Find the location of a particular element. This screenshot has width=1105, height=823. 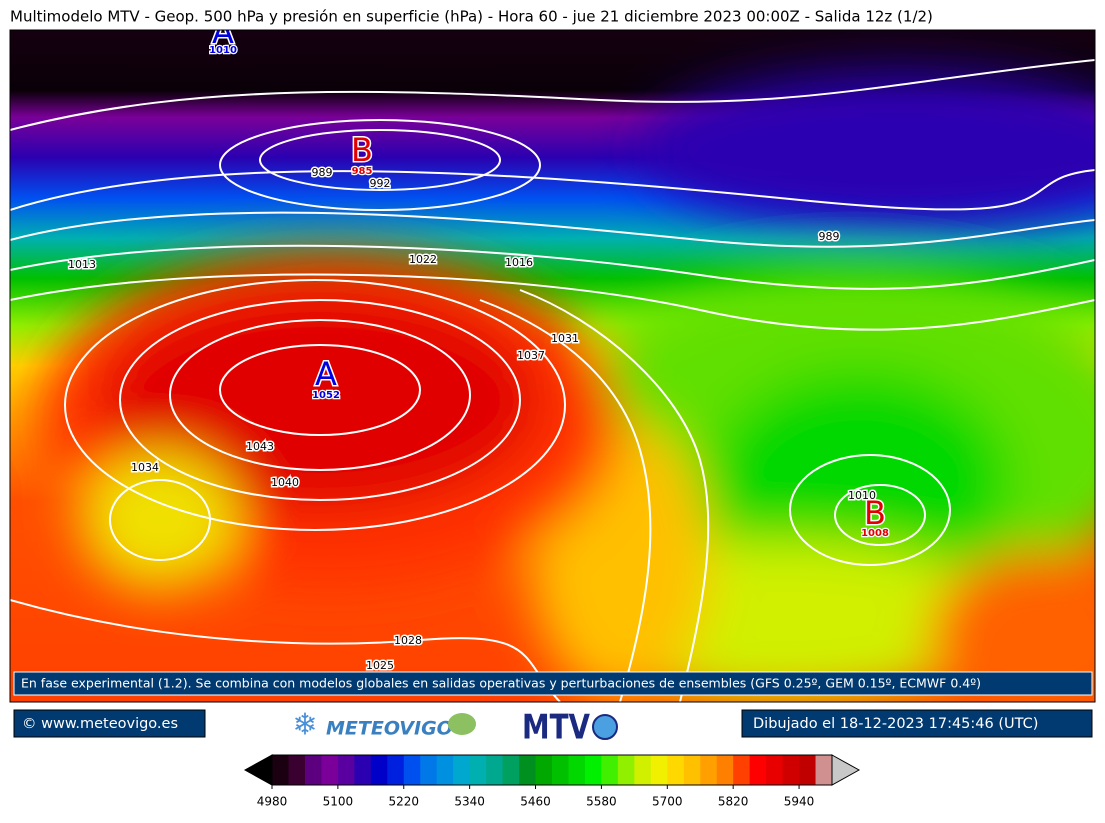

colorbar-tick-label: 5820 is located at coordinates (733, 802).